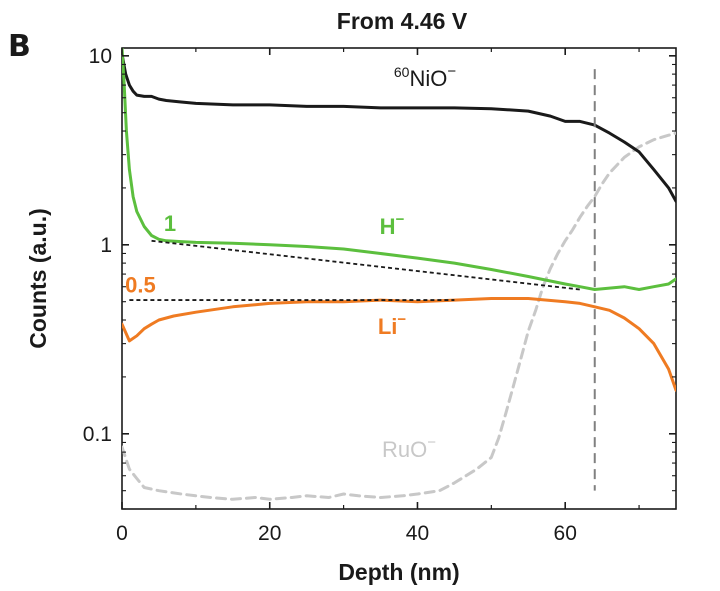 This screenshot has width=720, height=591. I want to click on series-label-li: Li−, so click(392, 325).